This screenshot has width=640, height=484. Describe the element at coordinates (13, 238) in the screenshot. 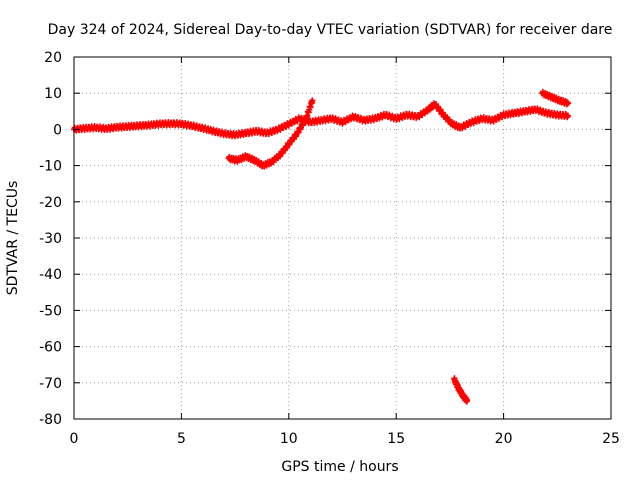

I see `y-axis-label: SDTVAR / TECUs` at that location.